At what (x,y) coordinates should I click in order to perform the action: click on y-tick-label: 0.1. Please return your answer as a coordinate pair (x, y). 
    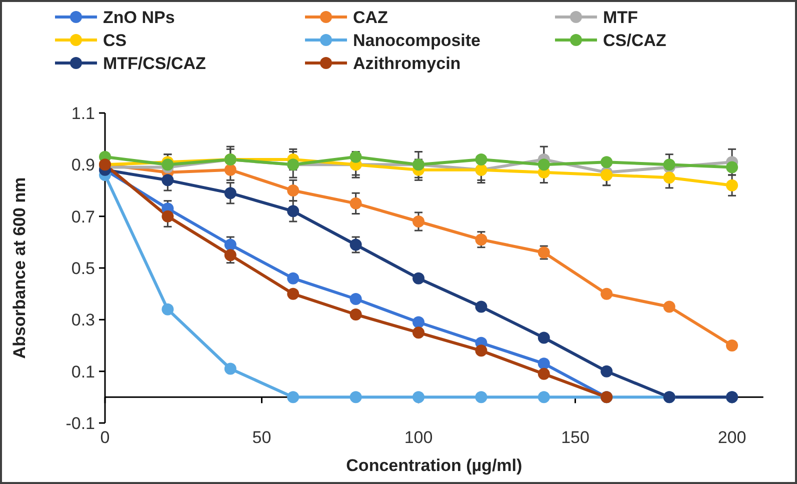
    Looking at the image, I should click on (83, 372).